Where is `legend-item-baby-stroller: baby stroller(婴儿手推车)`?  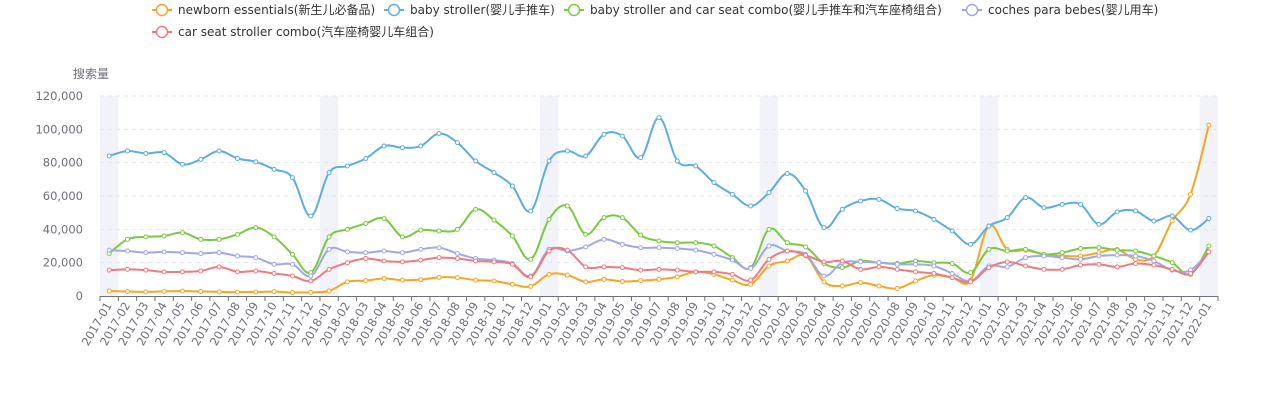 legend-item-baby-stroller: baby stroller(婴儿手推车) is located at coordinates (469, 9).